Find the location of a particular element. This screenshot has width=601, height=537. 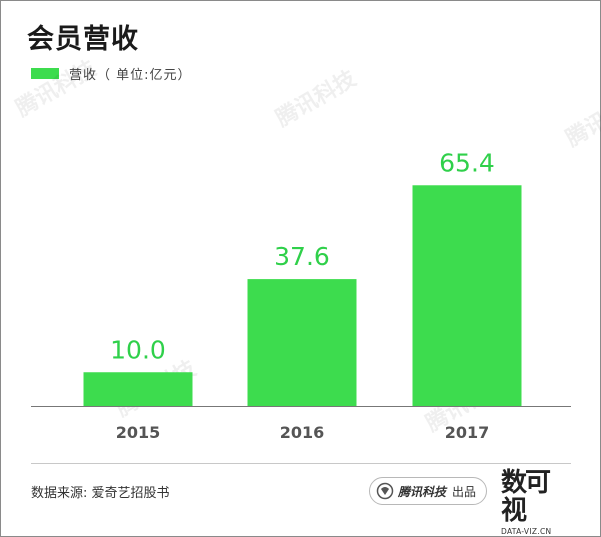

x-tick-label: 2015 is located at coordinates (138, 432).